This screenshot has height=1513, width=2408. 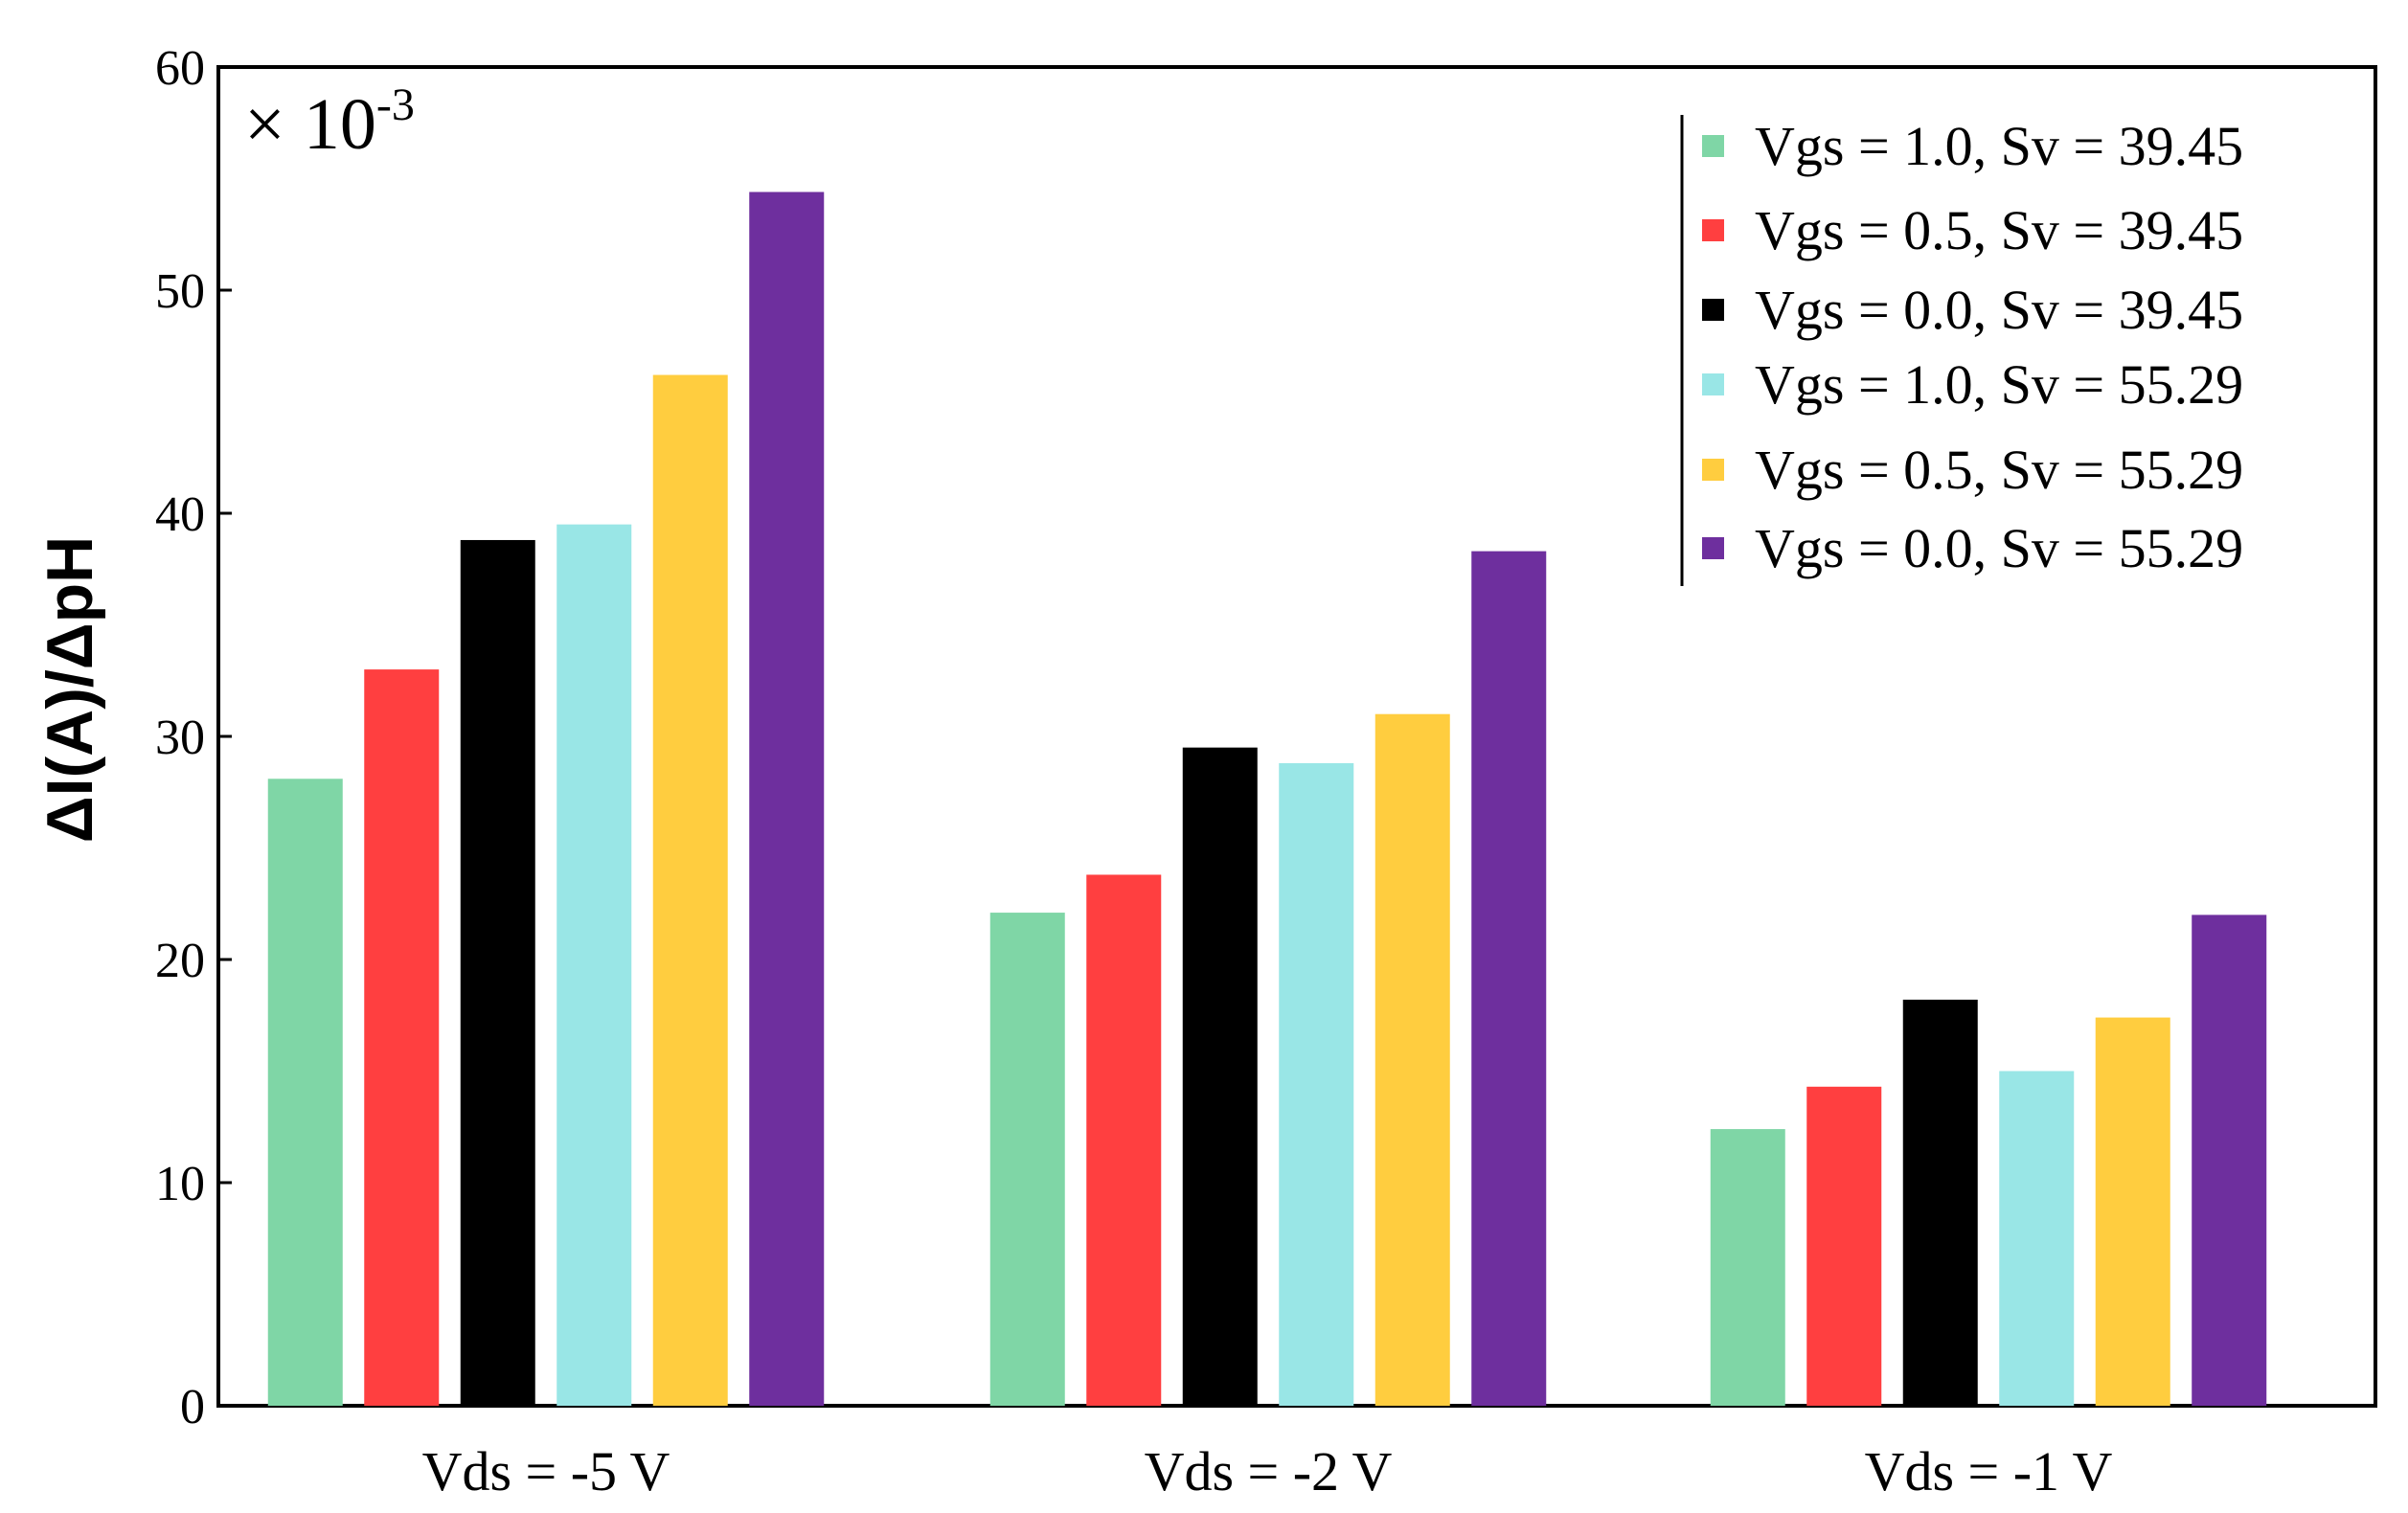 What do you see at coordinates (192, 1407) in the screenshot?
I see `y-tick-label: 0` at bounding box center [192, 1407].